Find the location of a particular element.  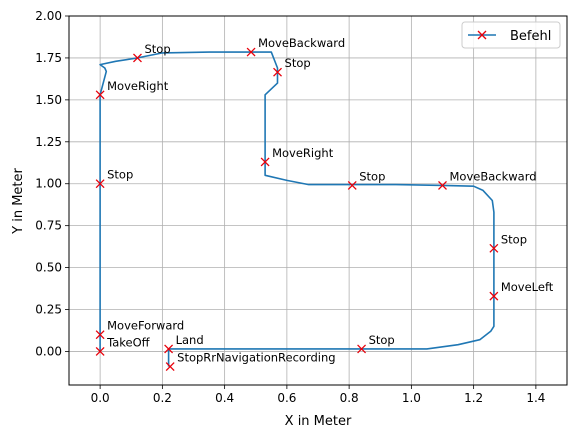

x-tick-label: 0.8 is located at coordinates (349, 398).